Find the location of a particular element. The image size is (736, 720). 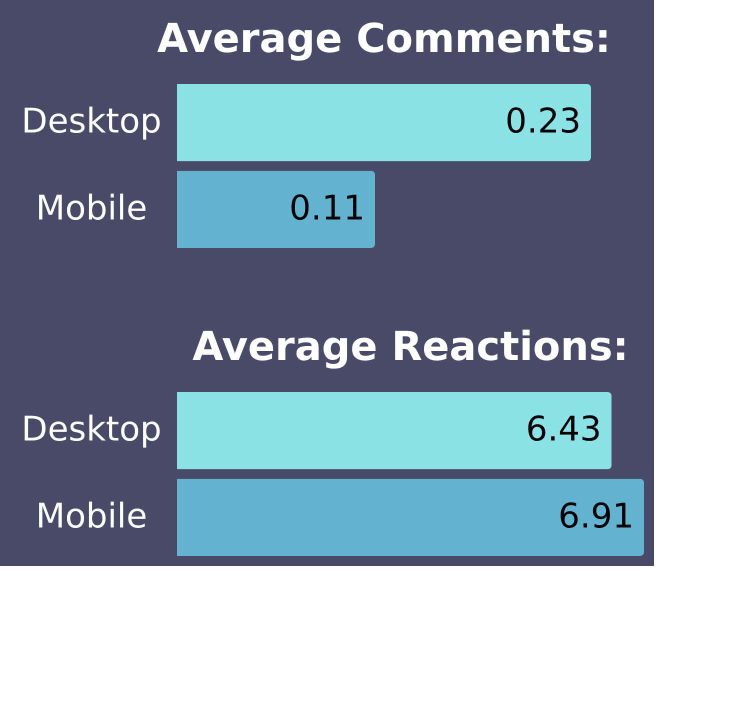

data-label: 6.91 is located at coordinates (596, 516).